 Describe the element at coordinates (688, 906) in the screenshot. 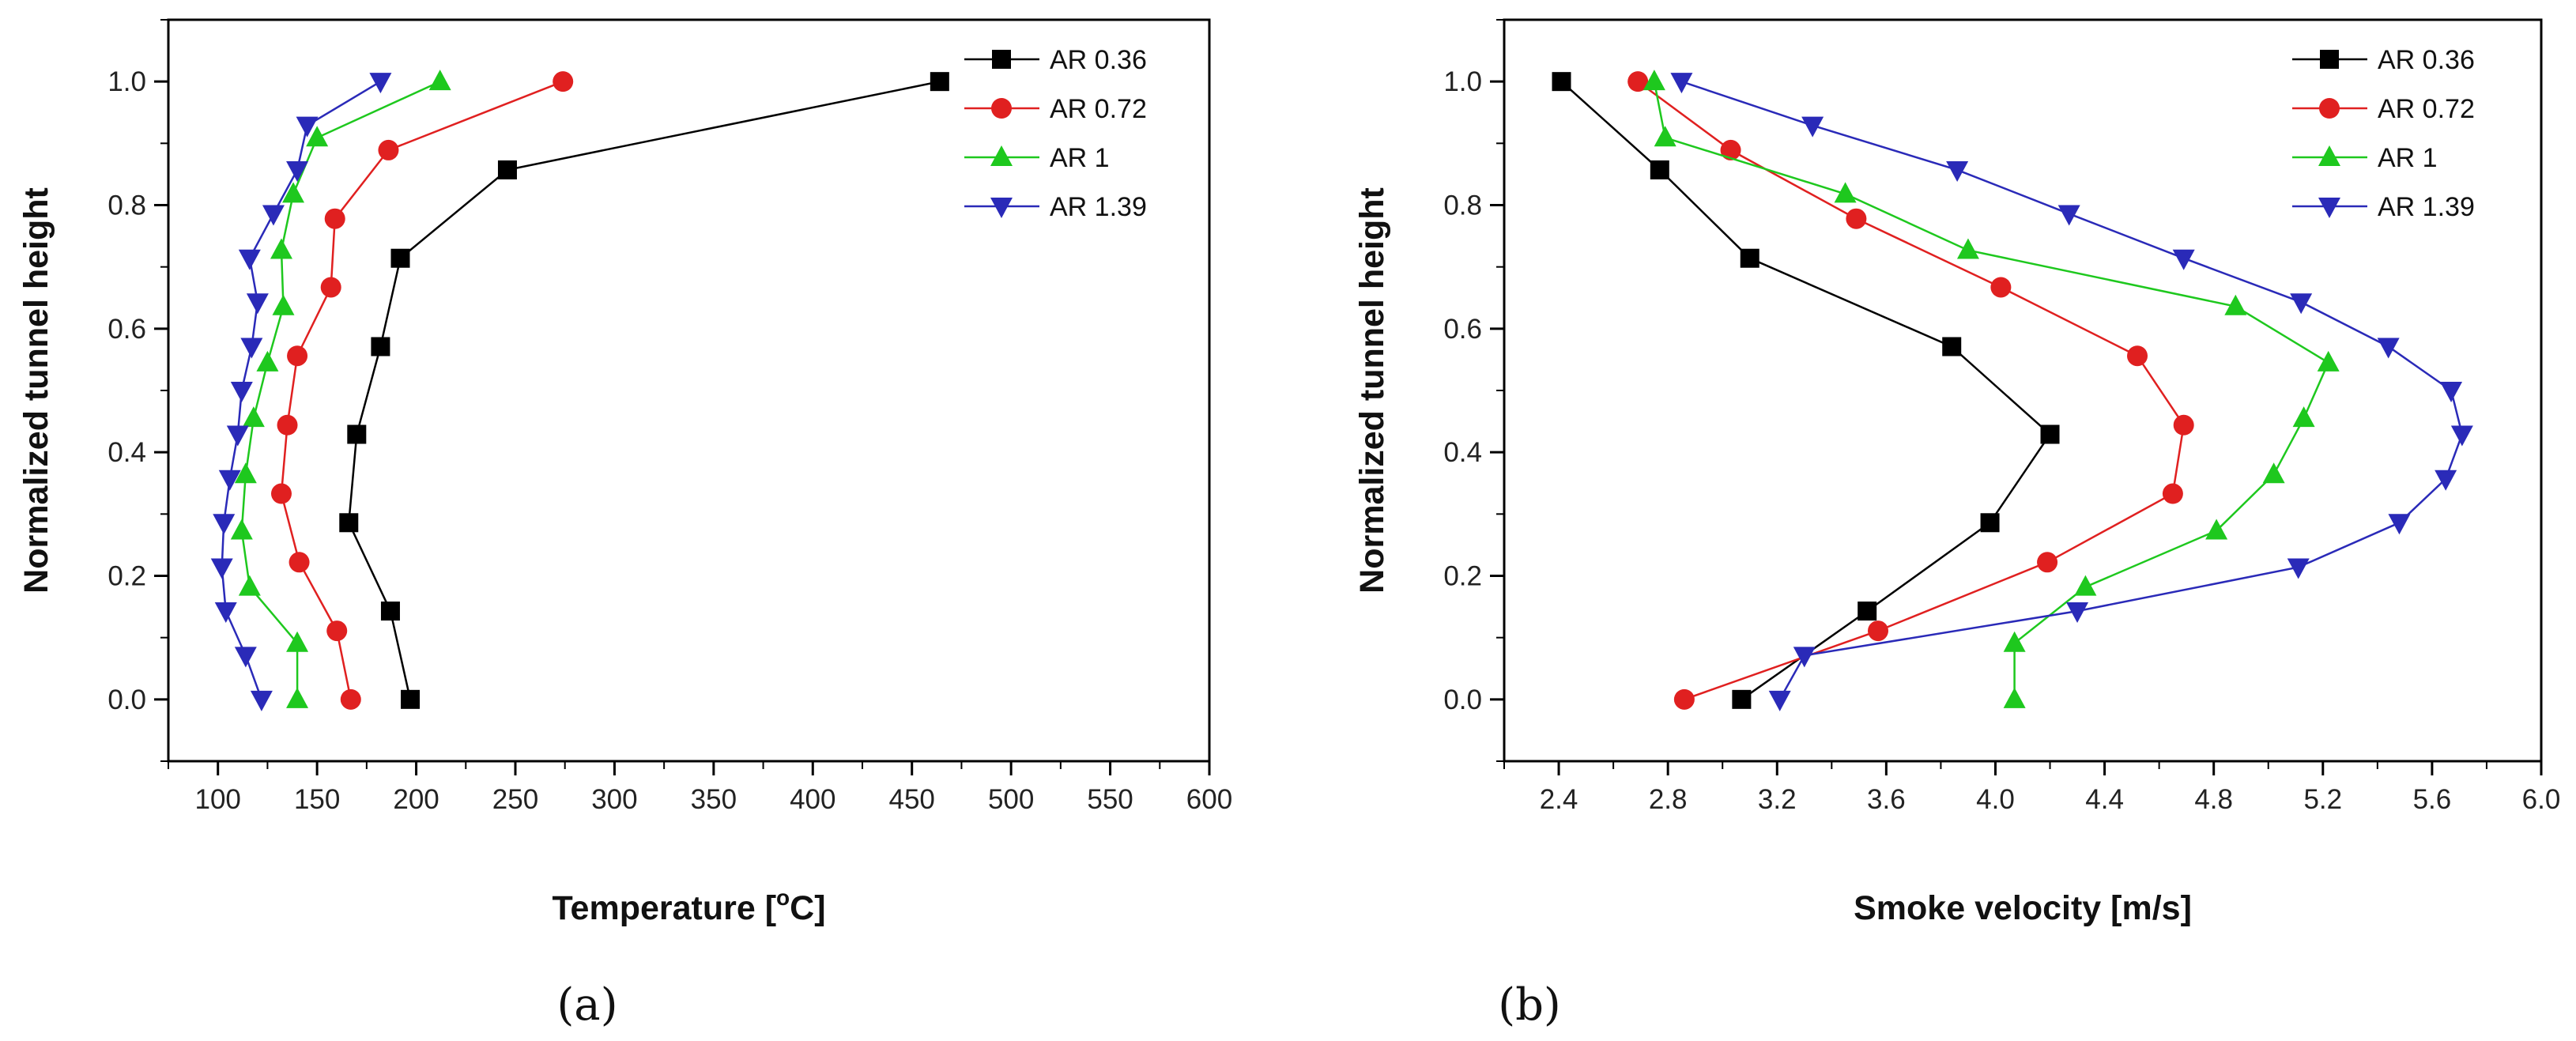

I see `x-axis-title: Temperature [oC]` at that location.